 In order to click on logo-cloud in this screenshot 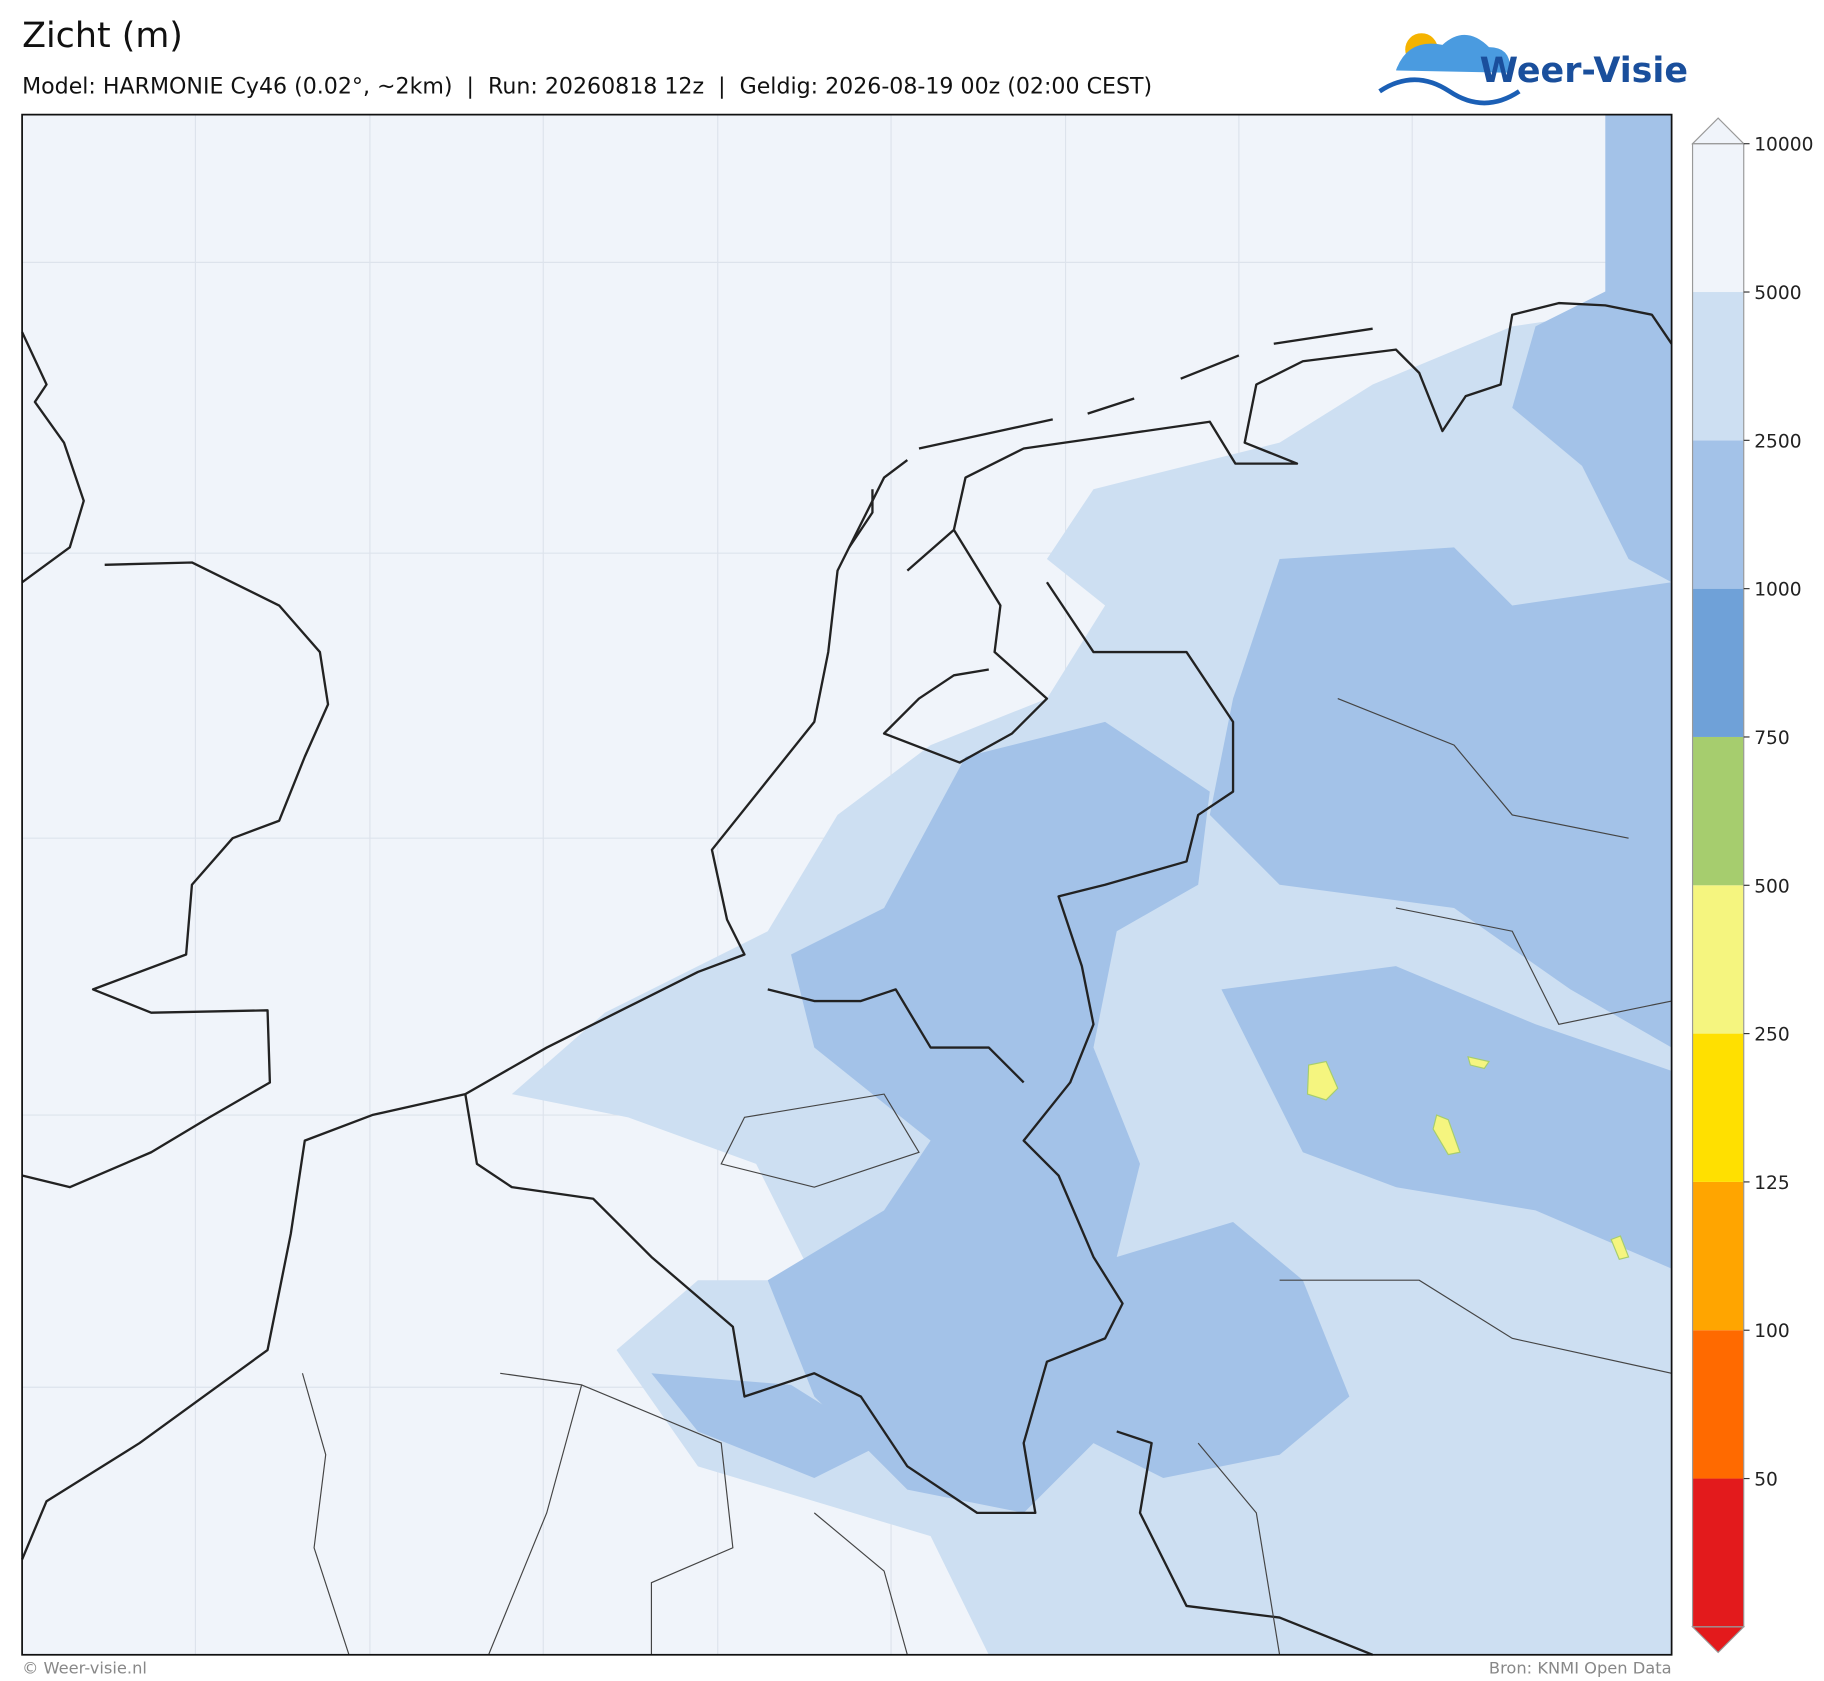, I will do `click(1453, 53)`.